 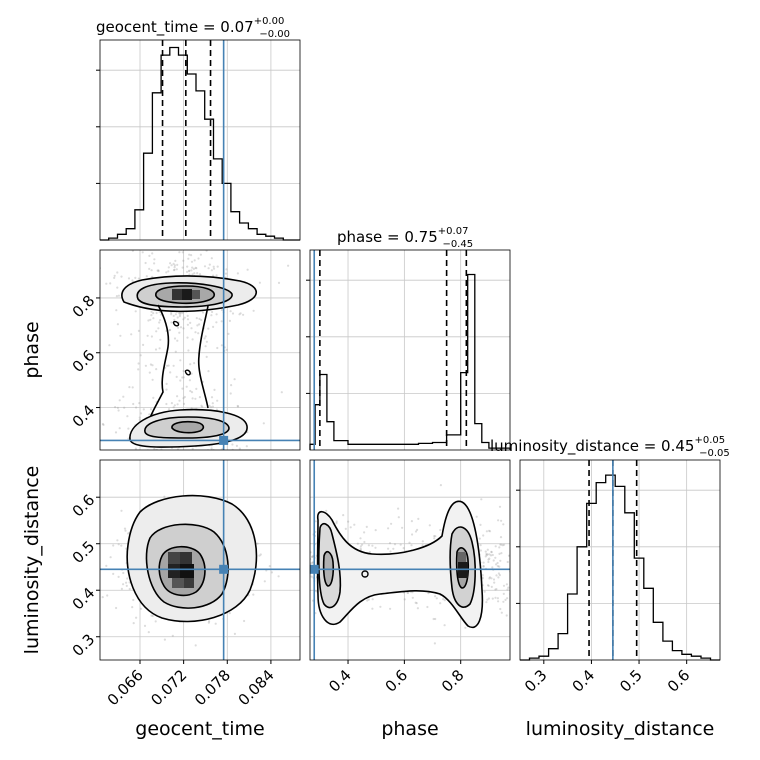 I want to click on x-axis-label-luminosity-distance: luminosity_distance, so click(x=620, y=729).